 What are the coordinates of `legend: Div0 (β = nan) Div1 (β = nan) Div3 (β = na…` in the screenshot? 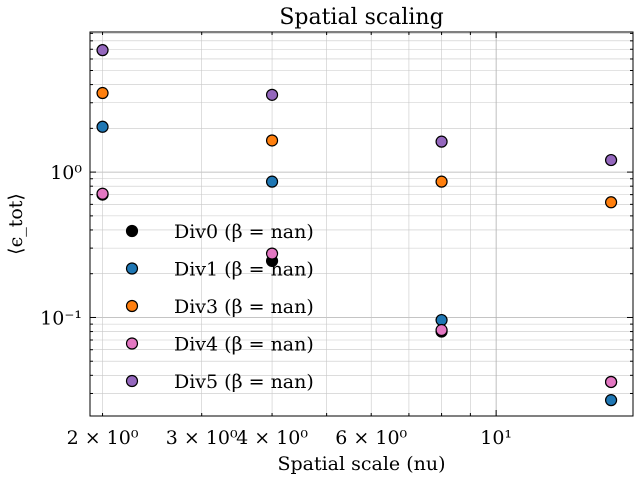 It's located at (219, 307).